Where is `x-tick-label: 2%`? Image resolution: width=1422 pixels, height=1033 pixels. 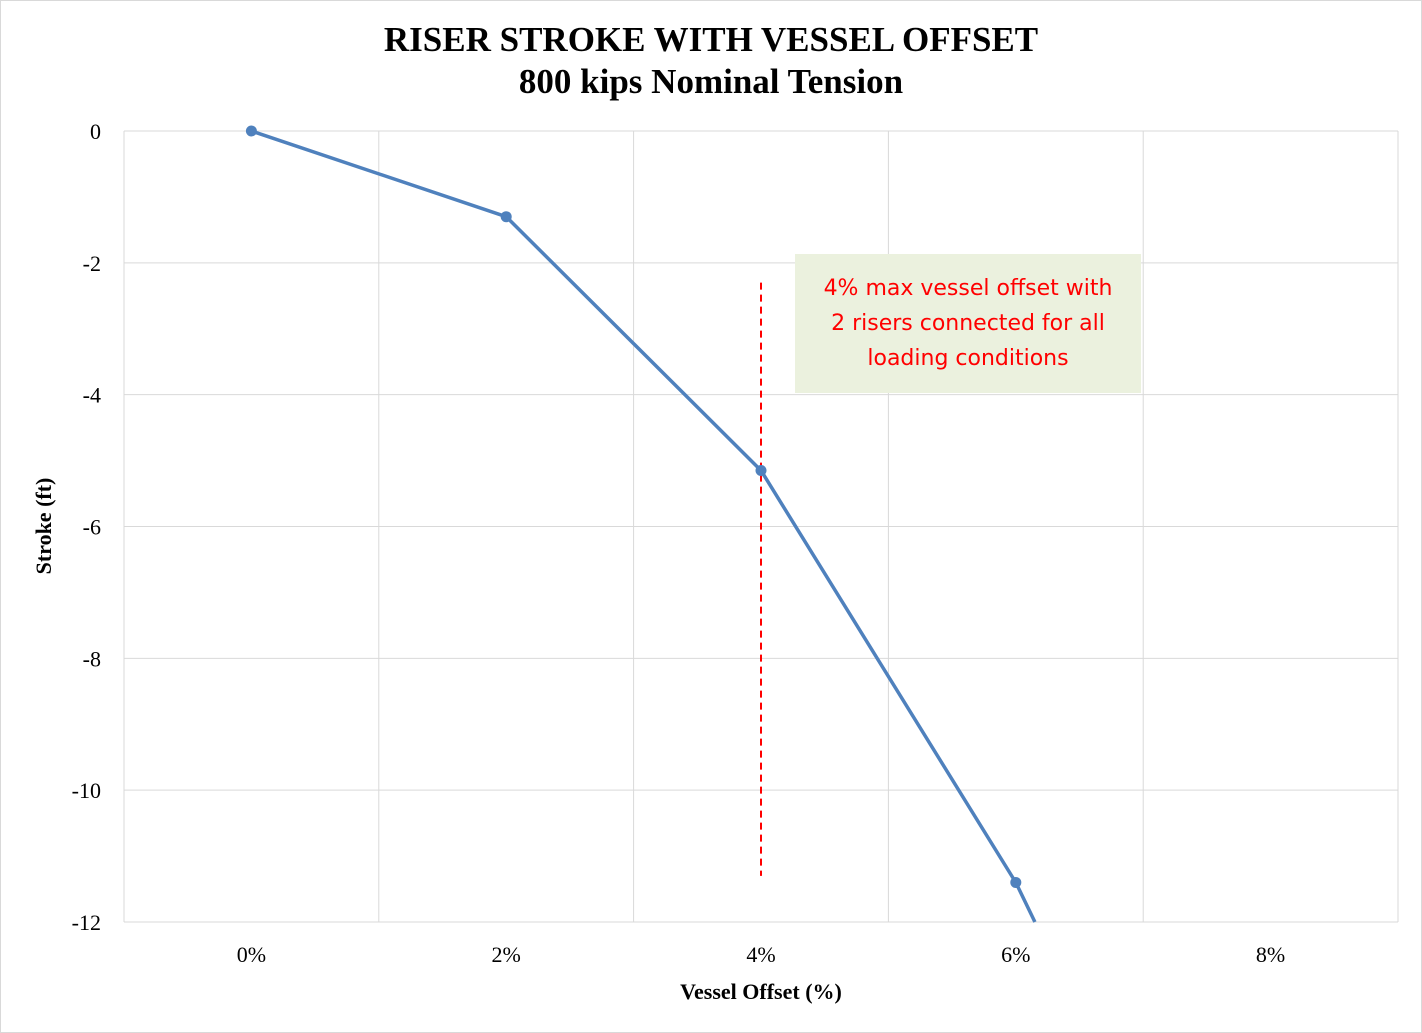 x-tick-label: 2% is located at coordinates (506, 954).